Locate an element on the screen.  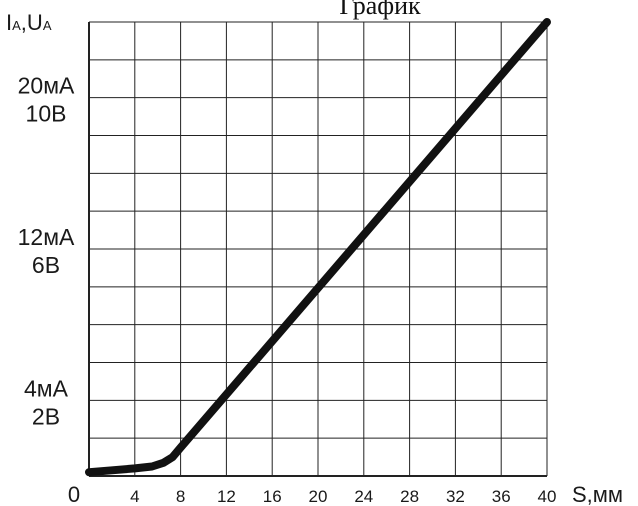
chart-title: График is located at coordinates (380, 10).